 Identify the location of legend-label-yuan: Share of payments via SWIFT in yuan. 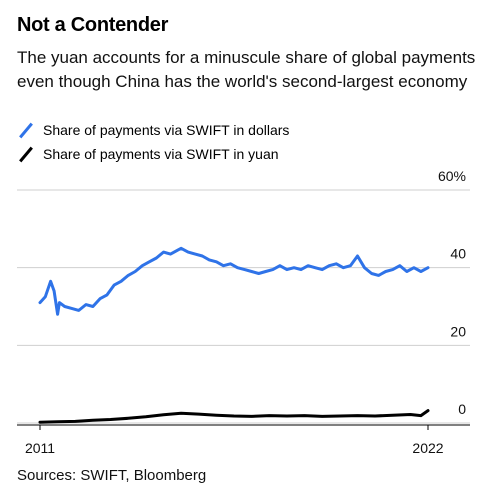
(161, 154).